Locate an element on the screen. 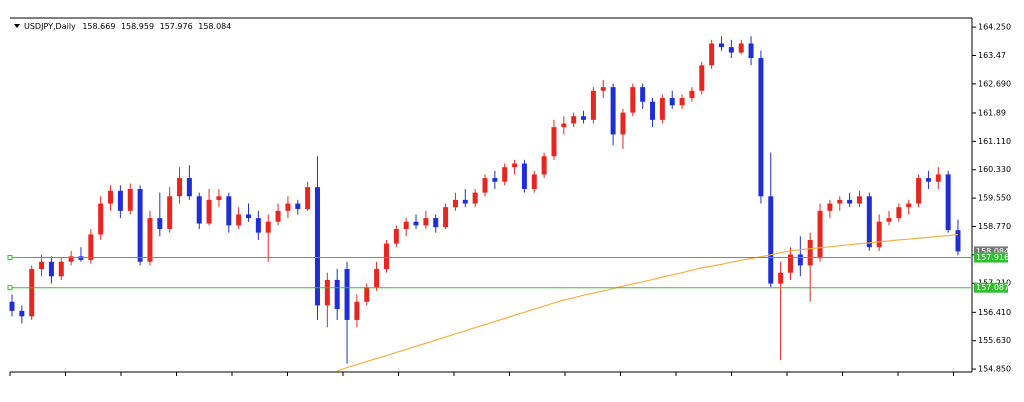 The image size is (1024, 402). y-tick-label: 164.250 is located at coordinates (994, 27).